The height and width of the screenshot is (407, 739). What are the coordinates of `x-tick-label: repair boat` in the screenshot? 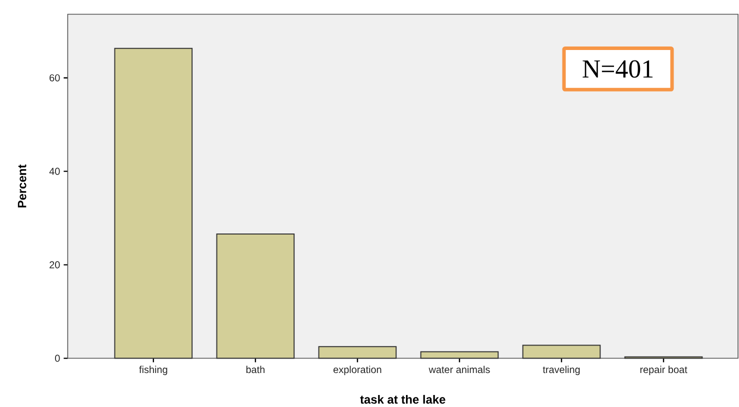 It's located at (664, 371).